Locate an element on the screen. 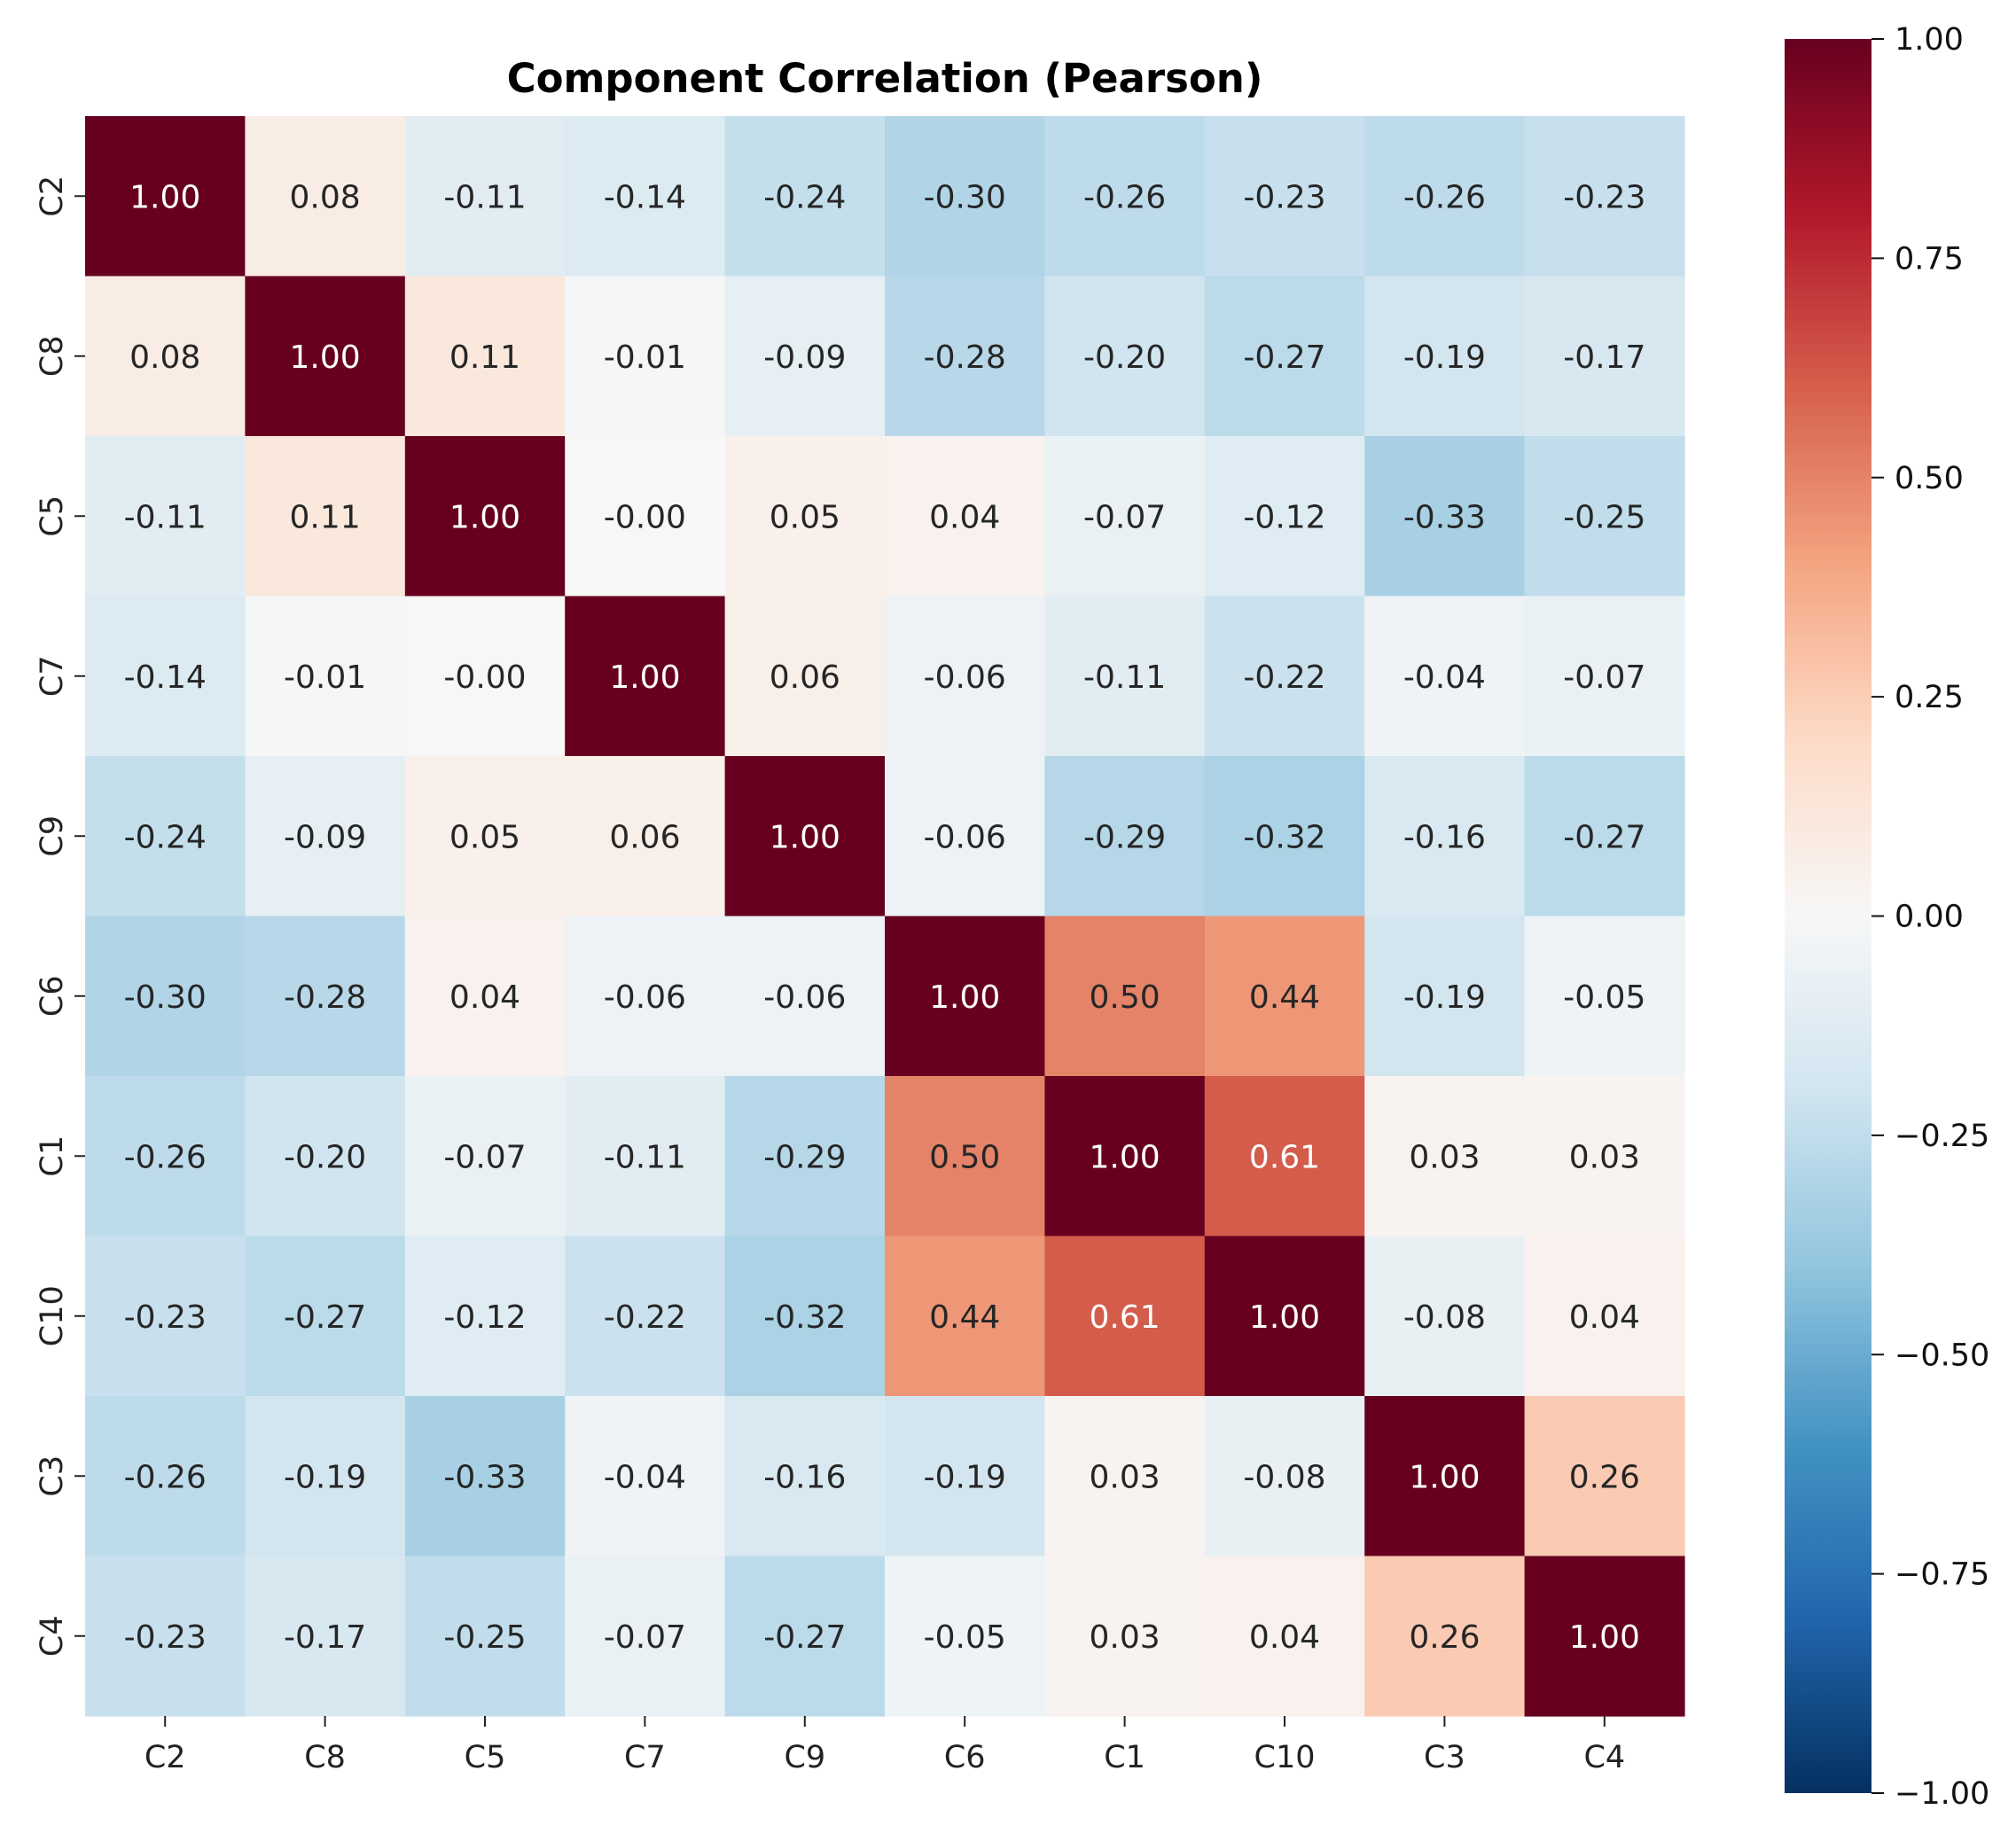 The width and height of the screenshot is (2016, 1833). cell-annotation: 0.26 is located at coordinates (1444, 1637).